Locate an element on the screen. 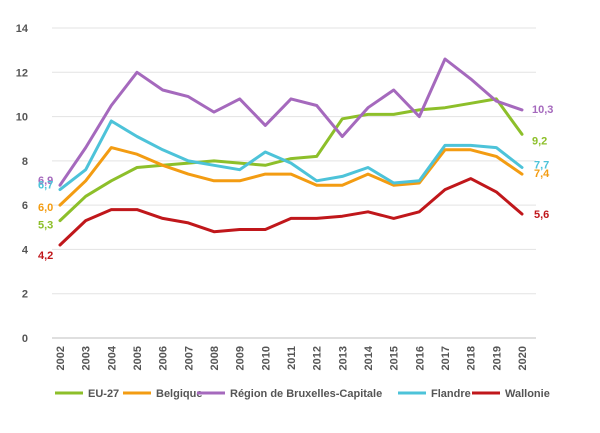 Image resolution: width=600 pixels, height=433 pixels. y-tick-label: 4 is located at coordinates (25, 250).